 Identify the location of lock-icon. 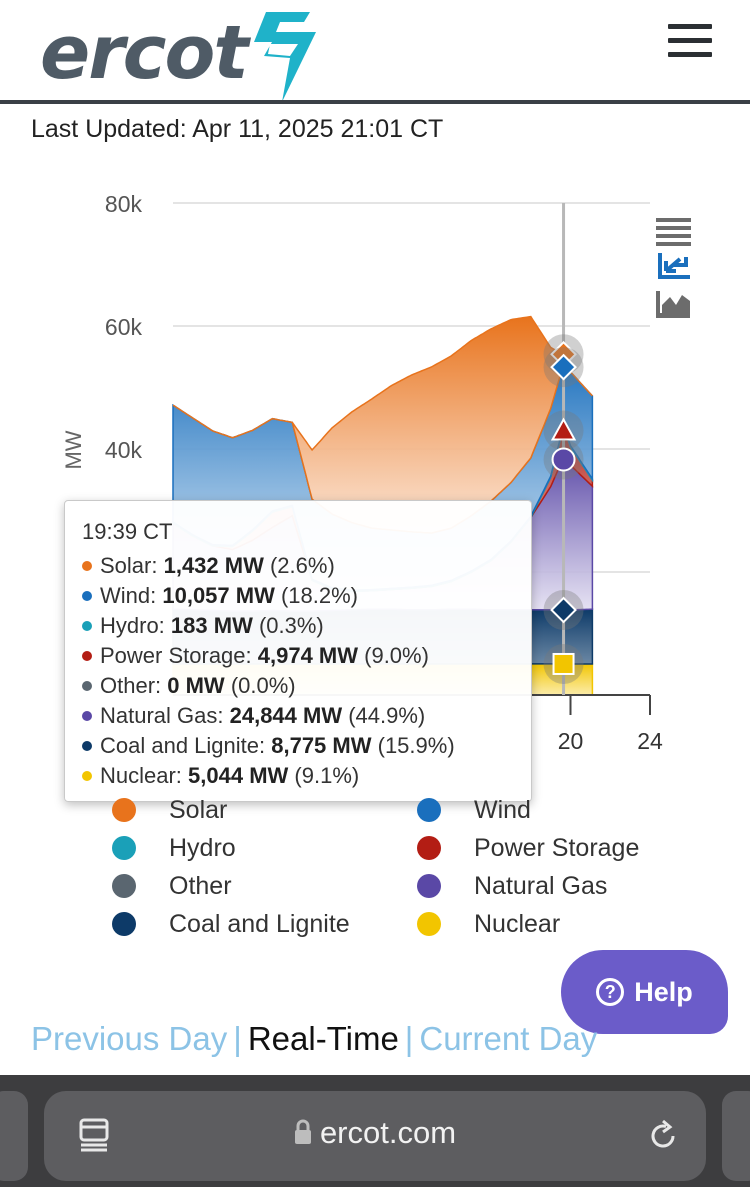
(302, 1131).